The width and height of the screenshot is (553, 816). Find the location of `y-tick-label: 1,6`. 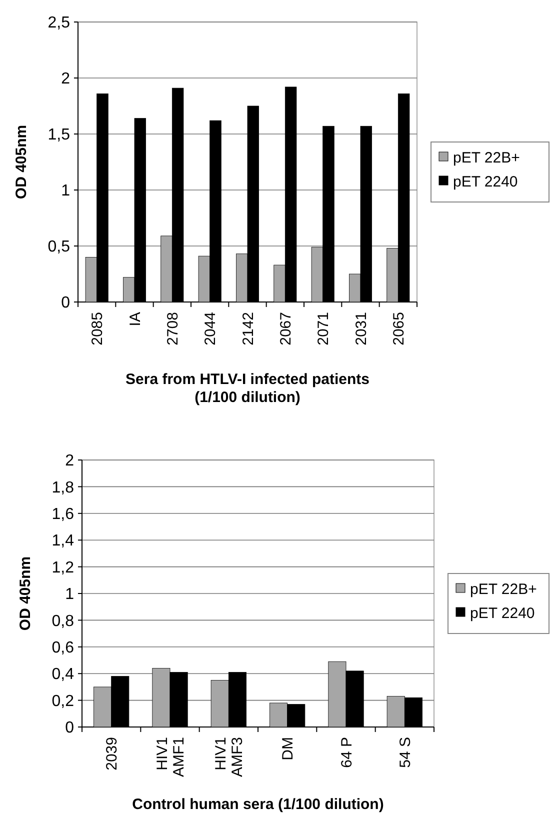

y-tick-label: 1,6 is located at coordinates (63, 514).